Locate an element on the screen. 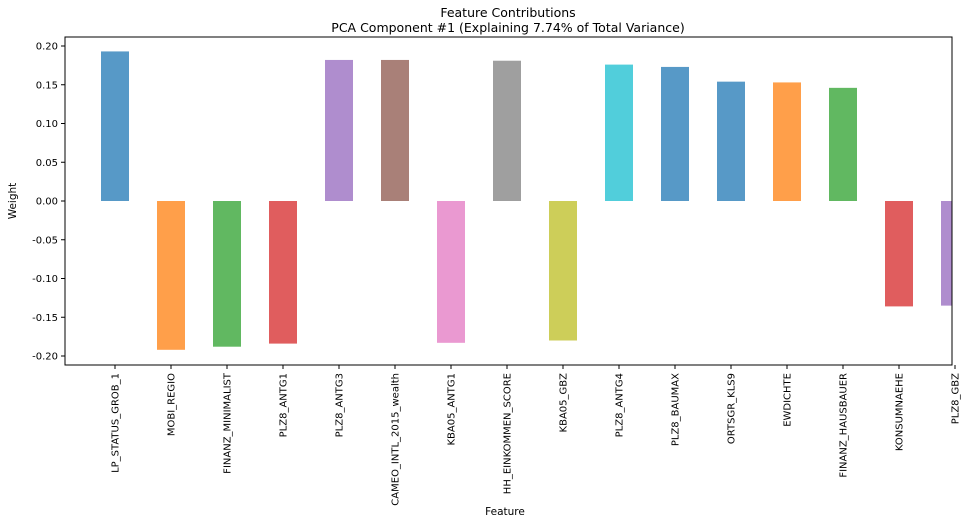 Image resolution: width=964 pixels, height=528 pixels. x-tick-label: PLZ8_GBZ is located at coordinates (956, 398).